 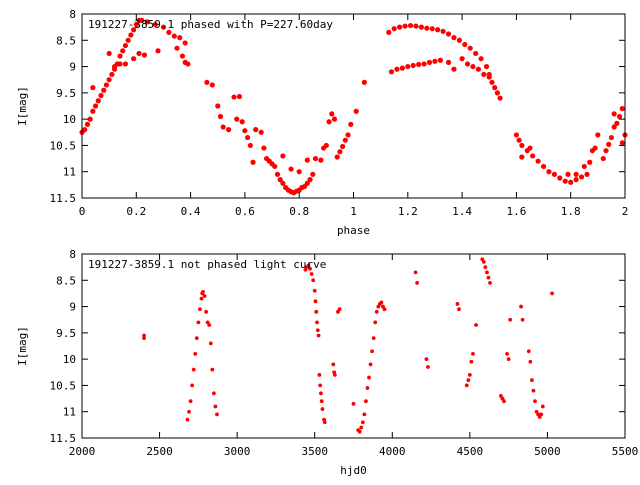 I want to click on phased-x-tick-label: 1.4, so click(x=462, y=211).